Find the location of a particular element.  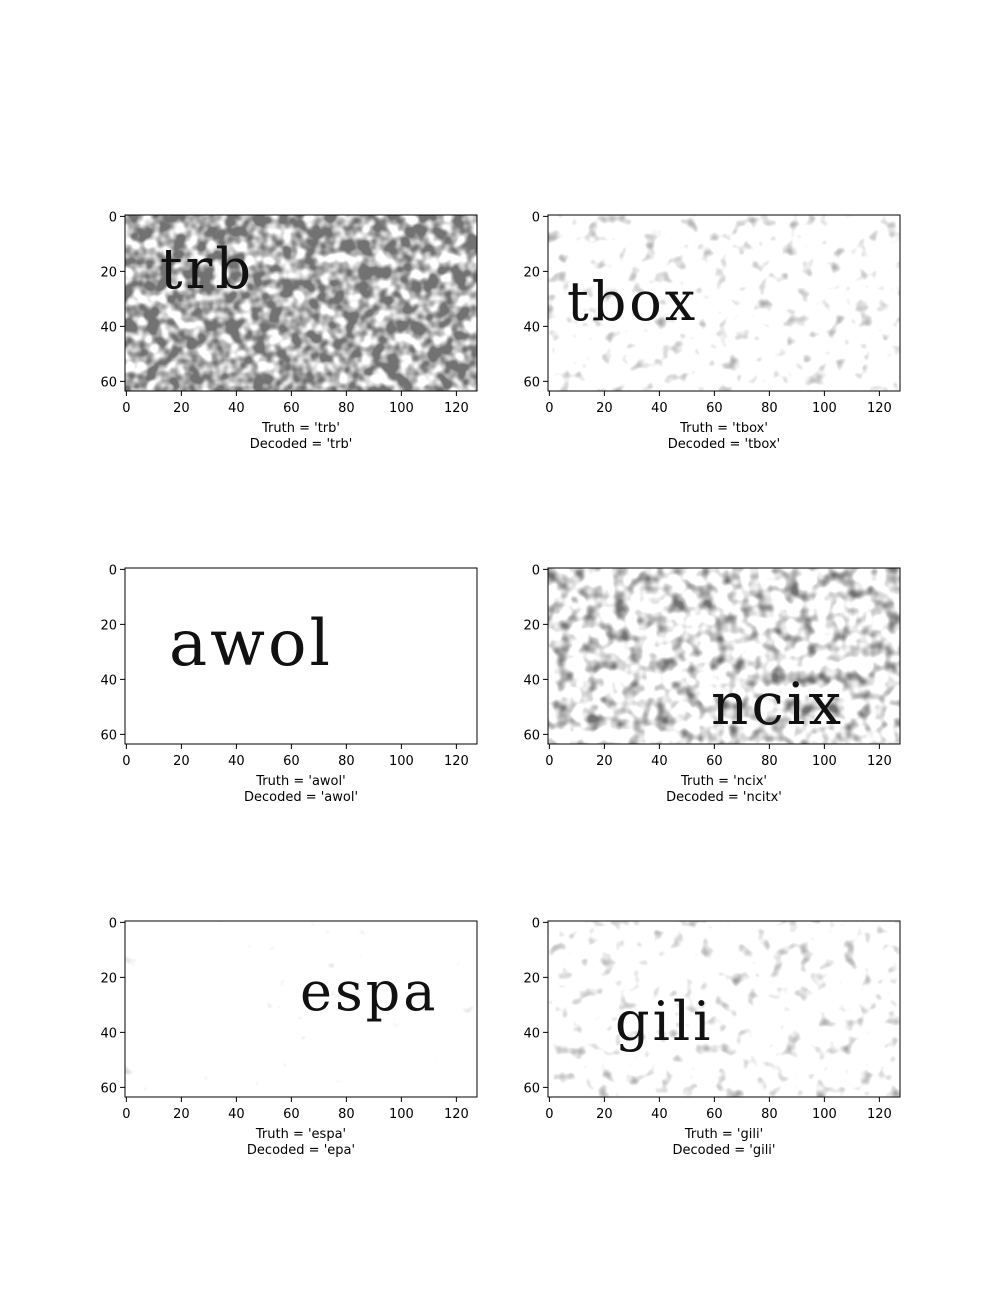

decoded-caption: Decoded = 'tbox' is located at coordinates (724, 444).